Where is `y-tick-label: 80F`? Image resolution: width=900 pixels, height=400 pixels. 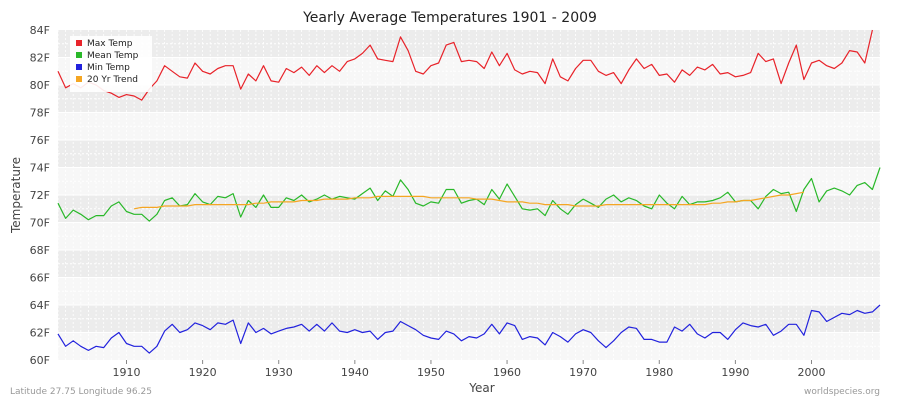 y-tick-label: 80F is located at coordinates (40, 85).